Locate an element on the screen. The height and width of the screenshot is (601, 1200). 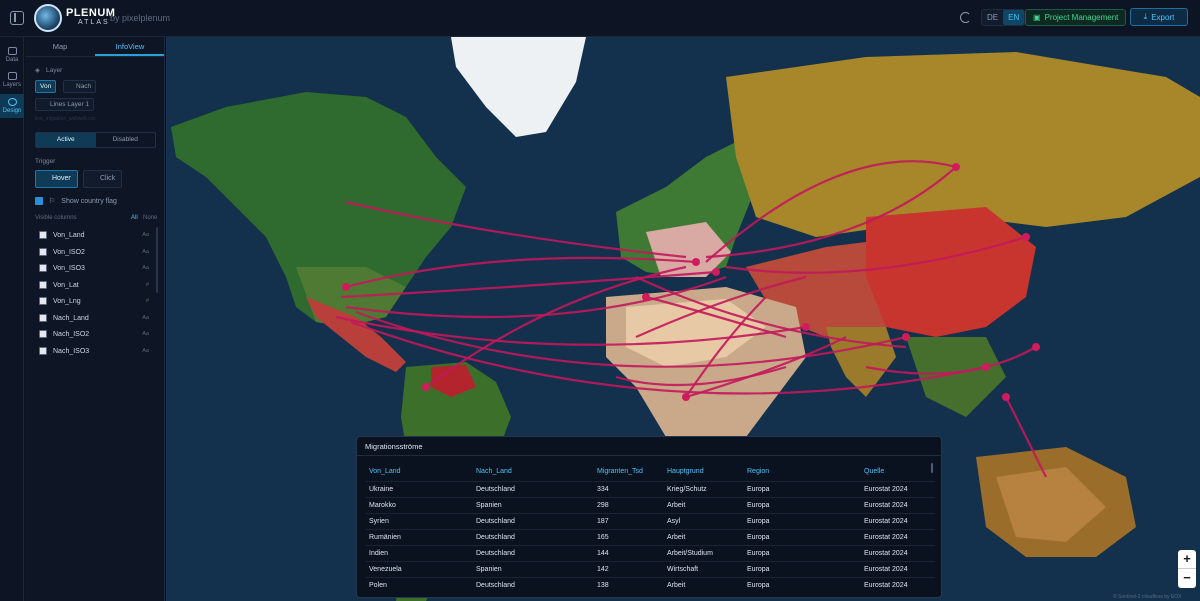
project-management-label: Project Management is located at coordinates (1081, 17).